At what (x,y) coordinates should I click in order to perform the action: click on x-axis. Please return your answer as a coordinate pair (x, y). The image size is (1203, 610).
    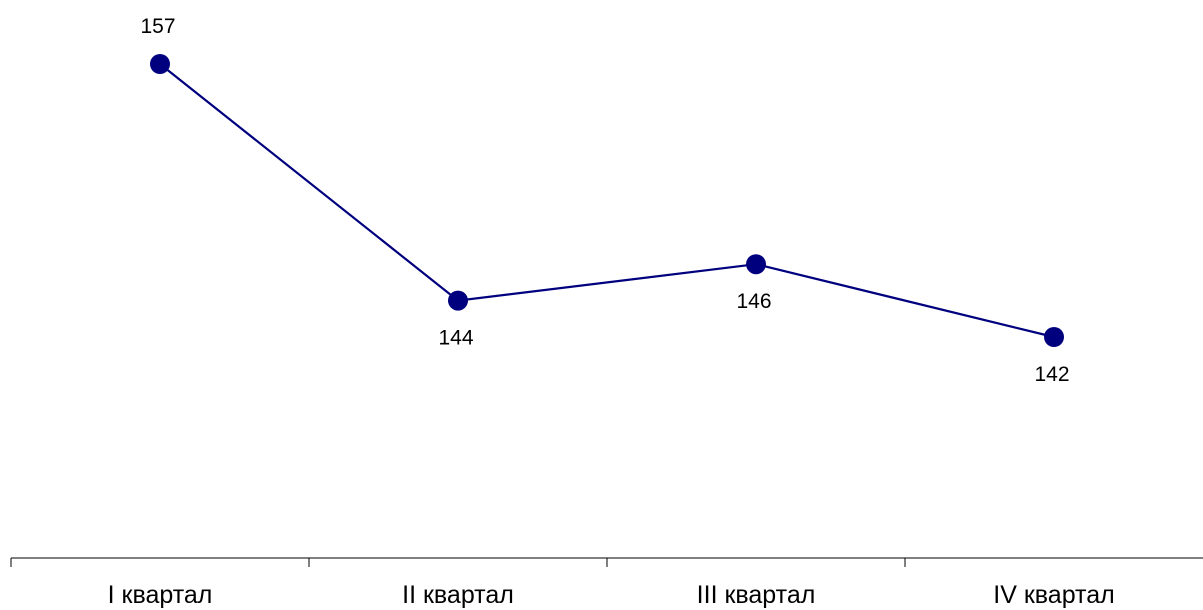
    Looking at the image, I should click on (606, 562).